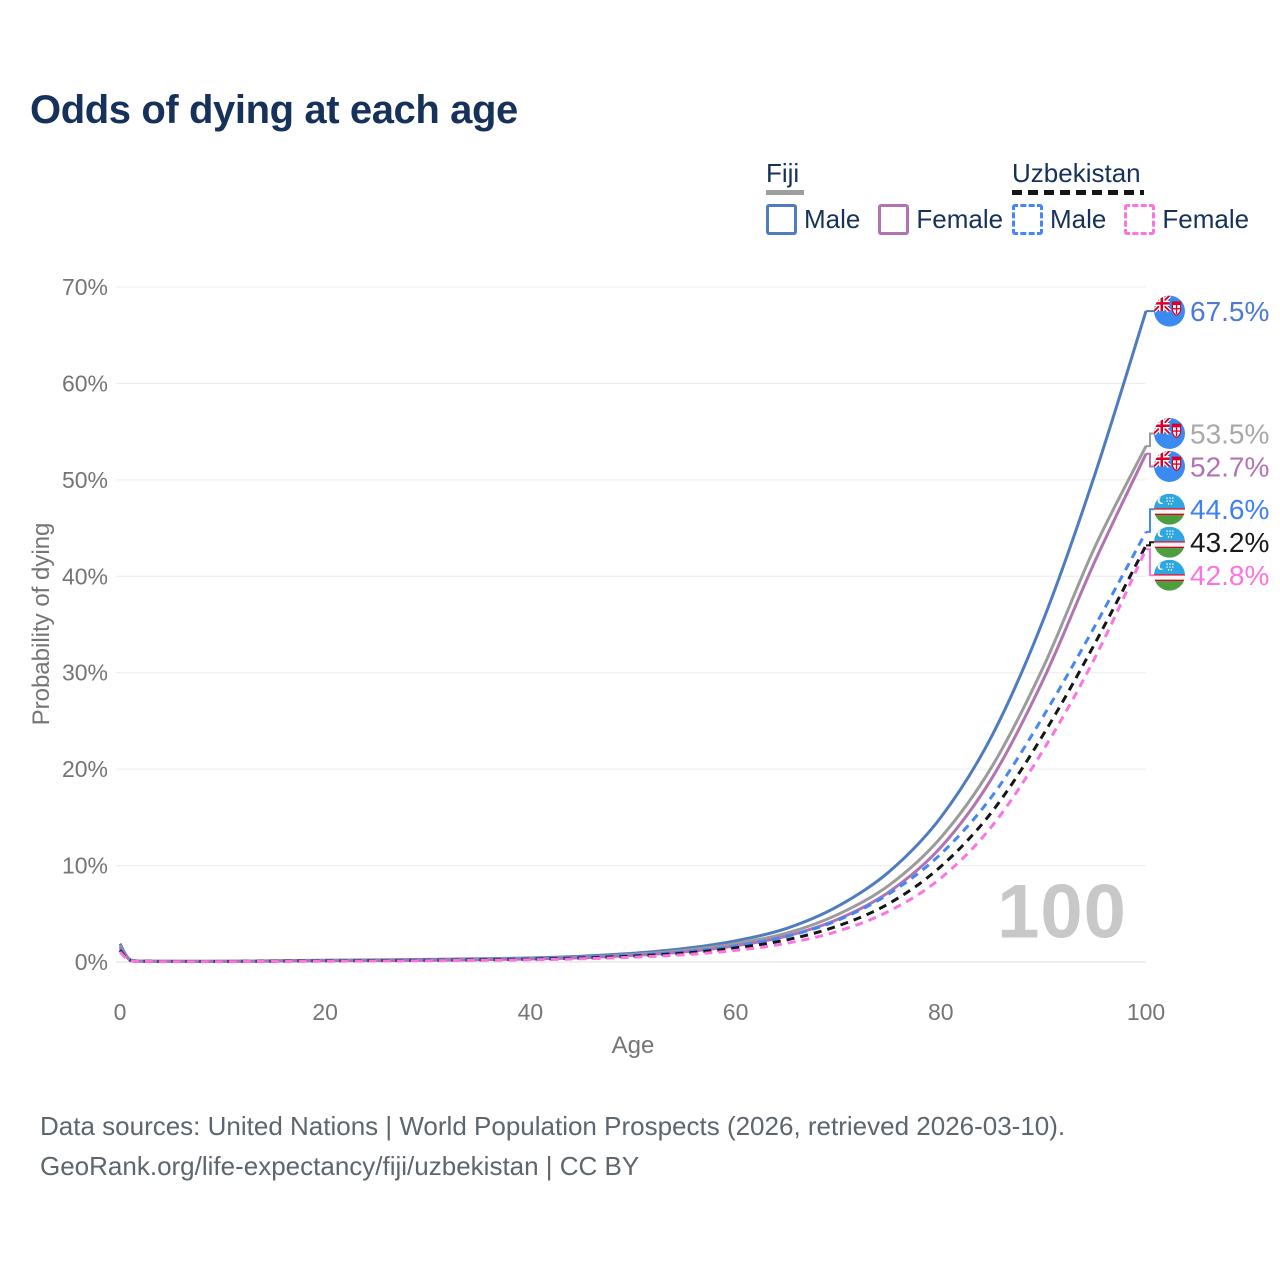  What do you see at coordinates (1229, 509) in the screenshot?
I see `series-end-value: 44.6%` at bounding box center [1229, 509].